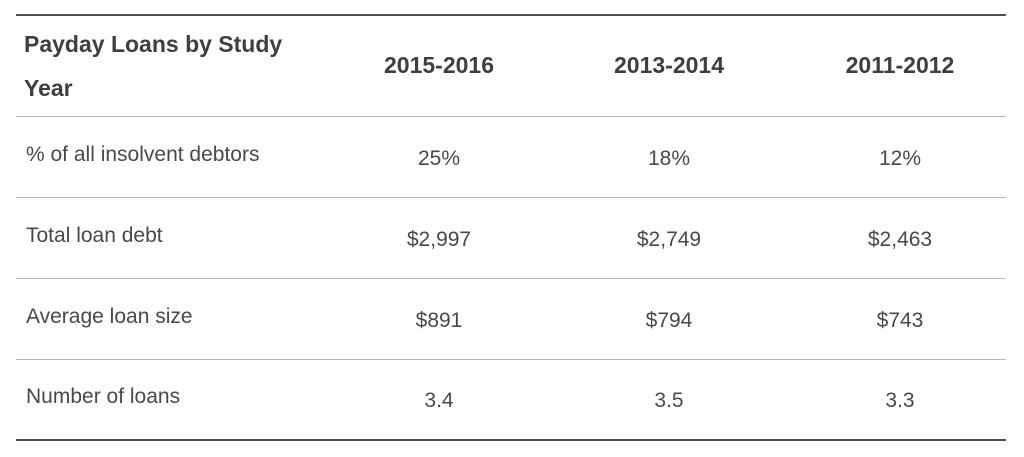  I want to click on column-header: 2011-2012, so click(900, 65).